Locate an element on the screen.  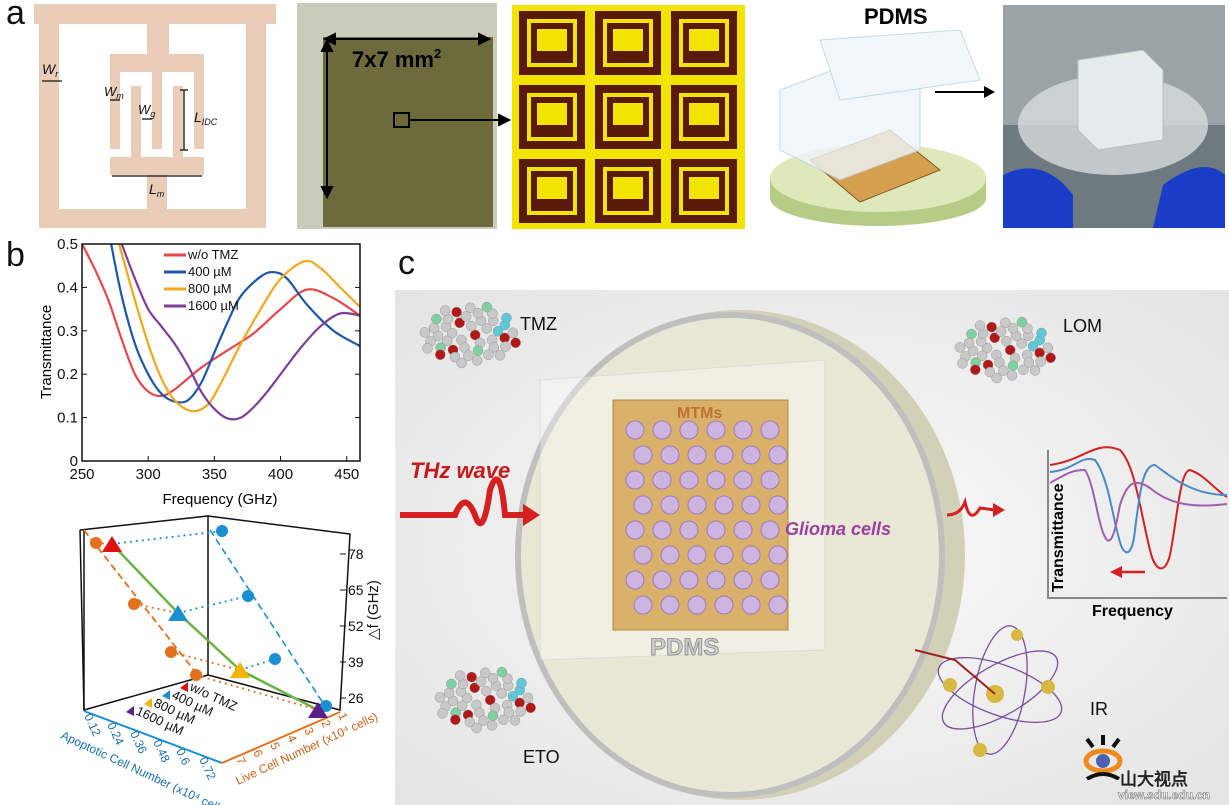
x-tick-label: 350 is located at coordinates (214, 474).